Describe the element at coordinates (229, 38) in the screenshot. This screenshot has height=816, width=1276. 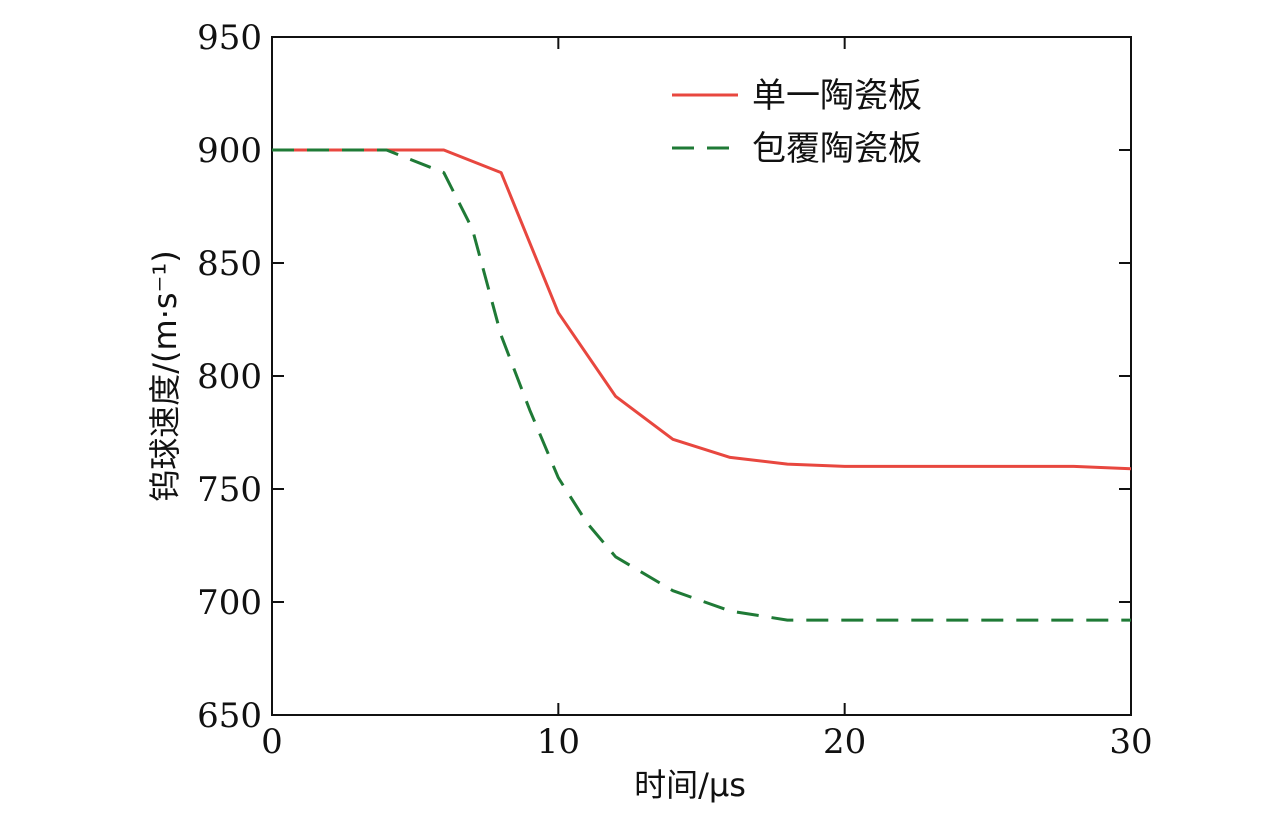
I see `y-tick-label: 950` at that location.